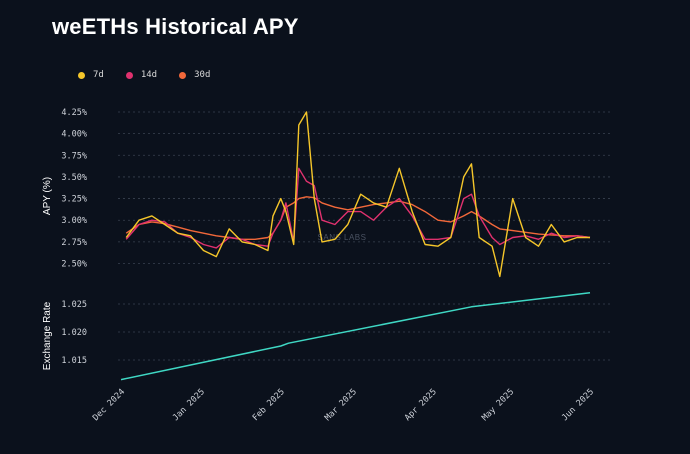 This screenshot has width=690, height=454. What do you see at coordinates (74, 178) in the screenshot?
I see `apy-ytick-label: 3.50%` at bounding box center [74, 178].